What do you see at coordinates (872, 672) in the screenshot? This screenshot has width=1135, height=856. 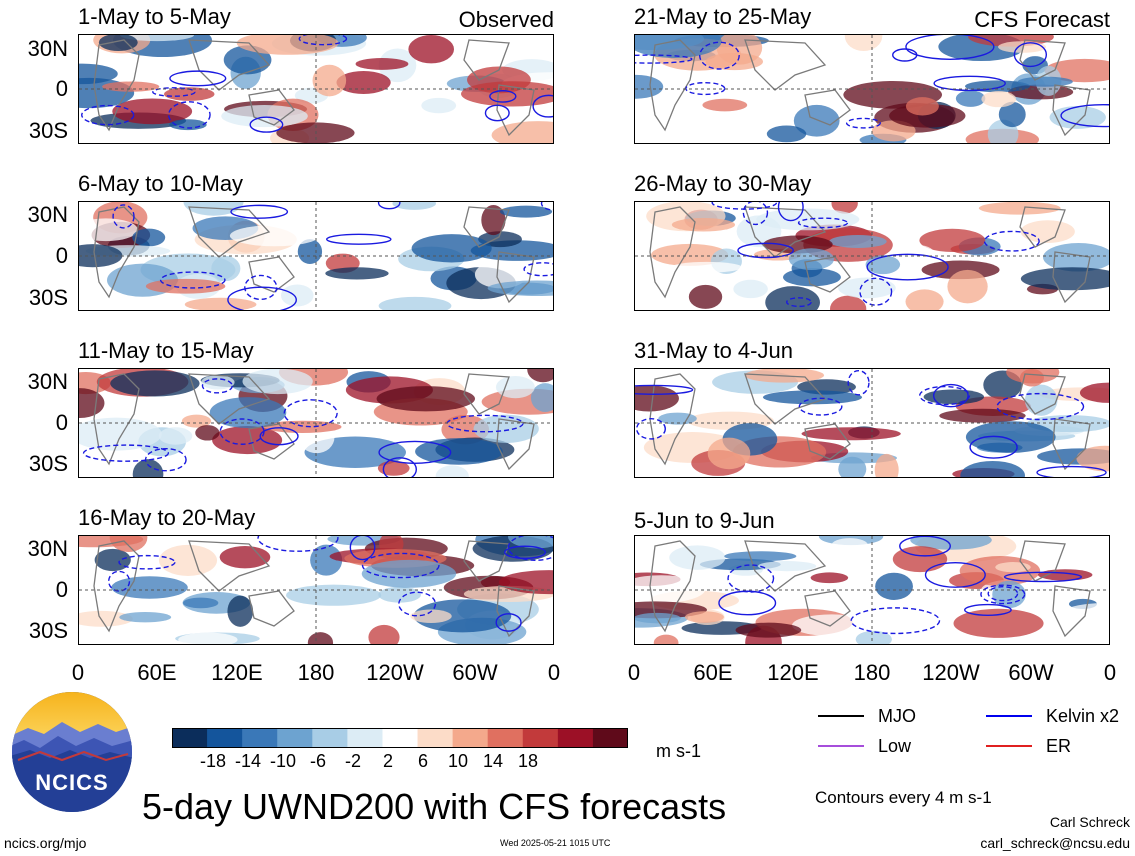 I see `lon-label: 180` at bounding box center [872, 672].